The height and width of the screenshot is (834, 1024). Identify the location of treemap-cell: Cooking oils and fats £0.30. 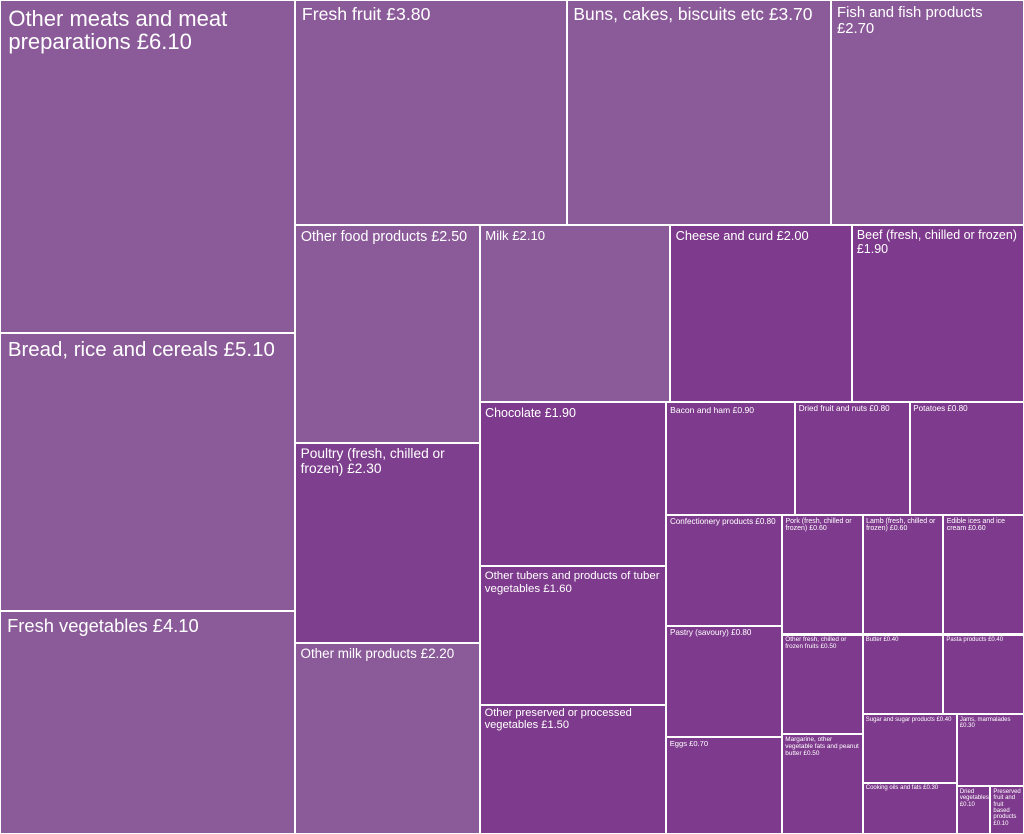
(909, 808).